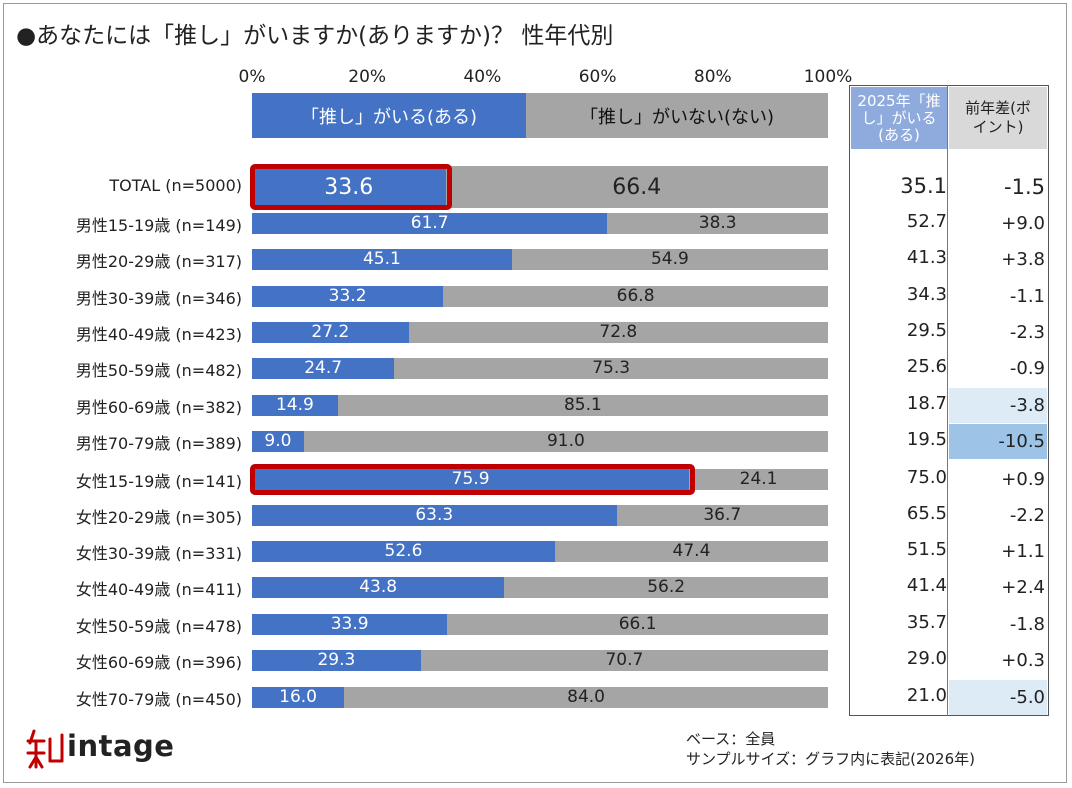  What do you see at coordinates (830, 759) in the screenshot?
I see `footnote-sample: サンプルサイズ：グラフ内に表記(2026年)` at bounding box center [830, 759].